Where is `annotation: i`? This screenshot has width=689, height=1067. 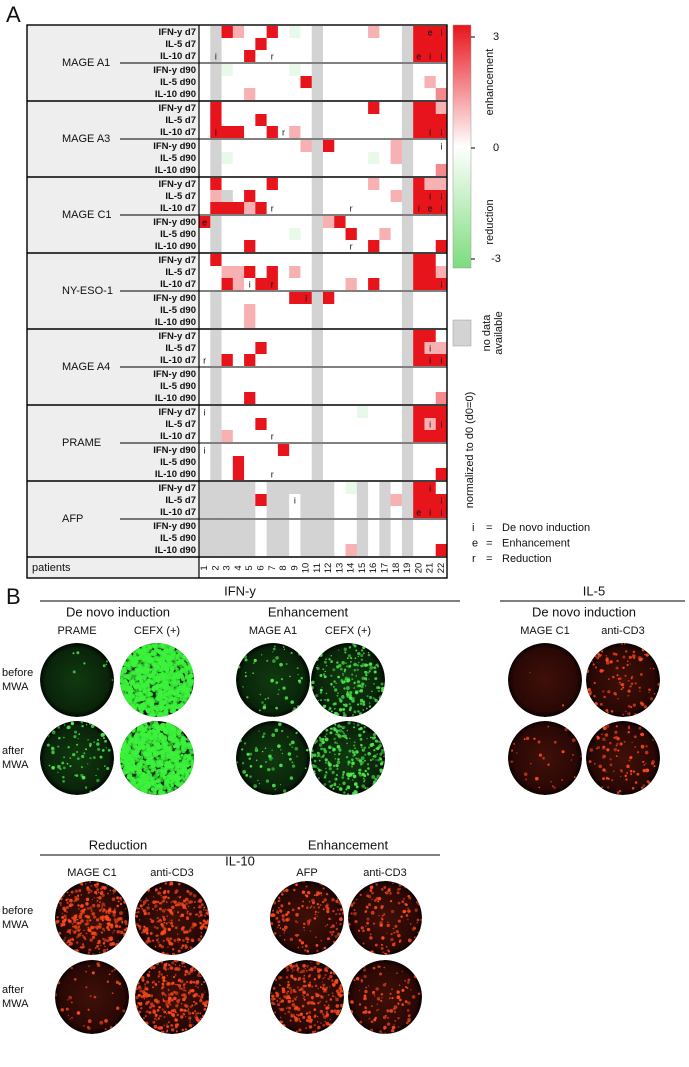 annotation: i is located at coordinates (295, 500).